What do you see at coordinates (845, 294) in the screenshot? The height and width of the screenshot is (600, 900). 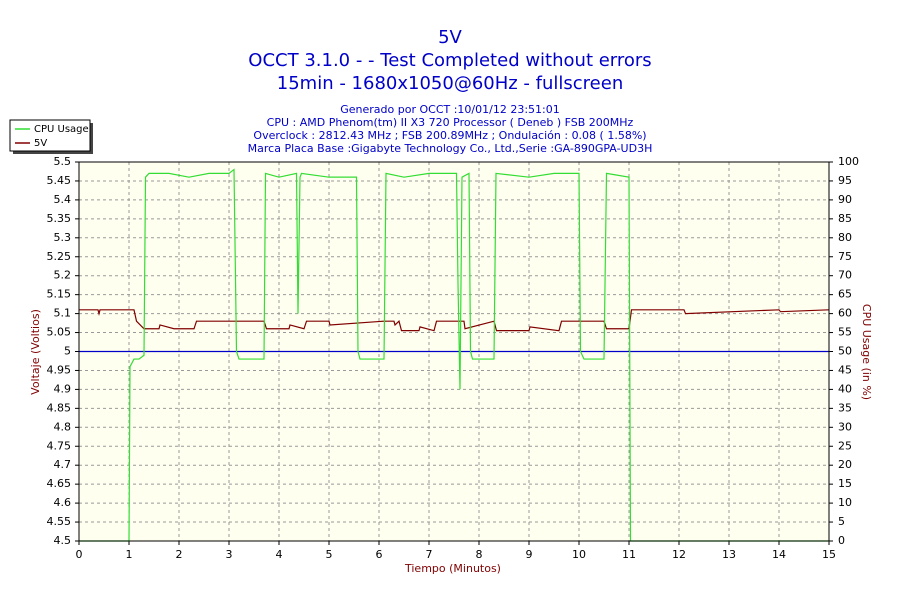 I see `y2-tick-label: 65` at bounding box center [845, 294].